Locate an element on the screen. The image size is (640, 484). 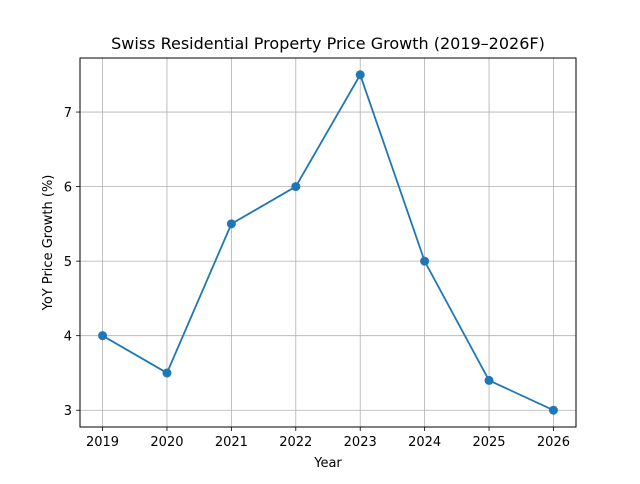
x-tick-label: 2022 is located at coordinates (295, 442).